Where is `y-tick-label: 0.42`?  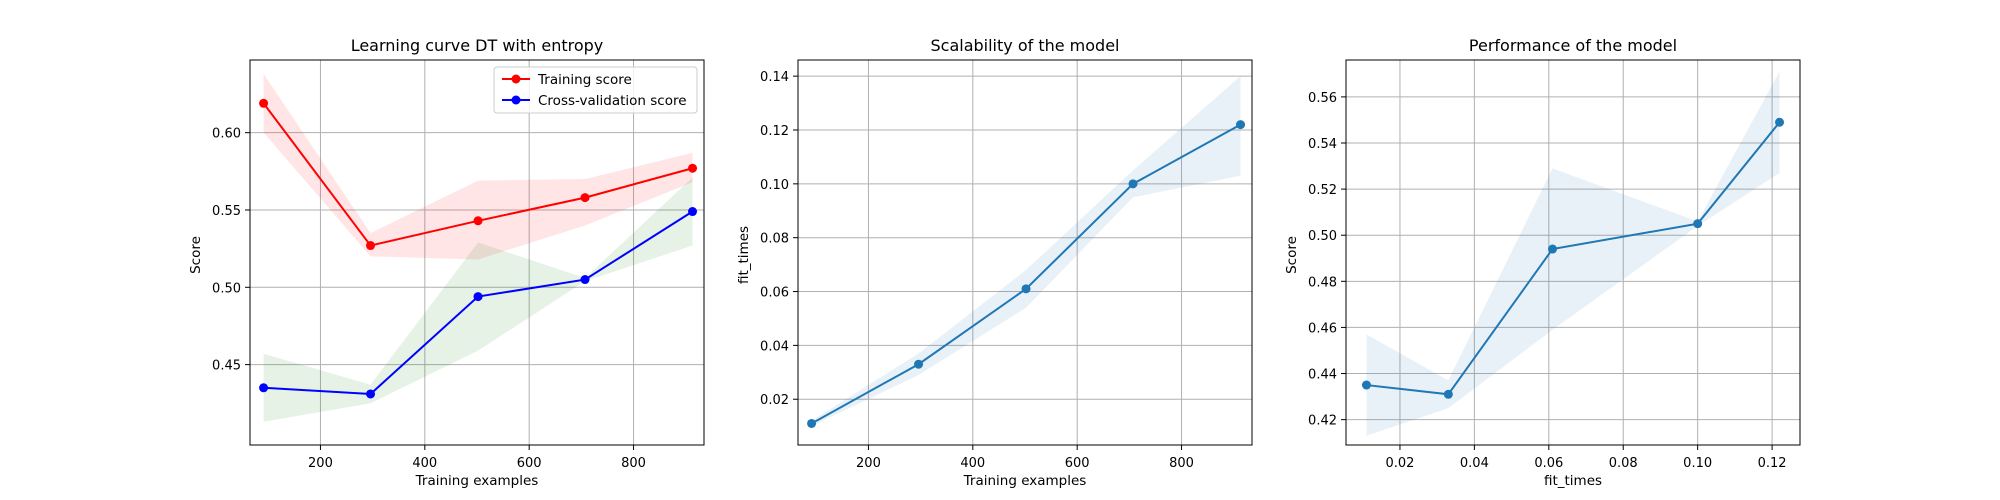 y-tick-label: 0.42 is located at coordinates (1322, 421).